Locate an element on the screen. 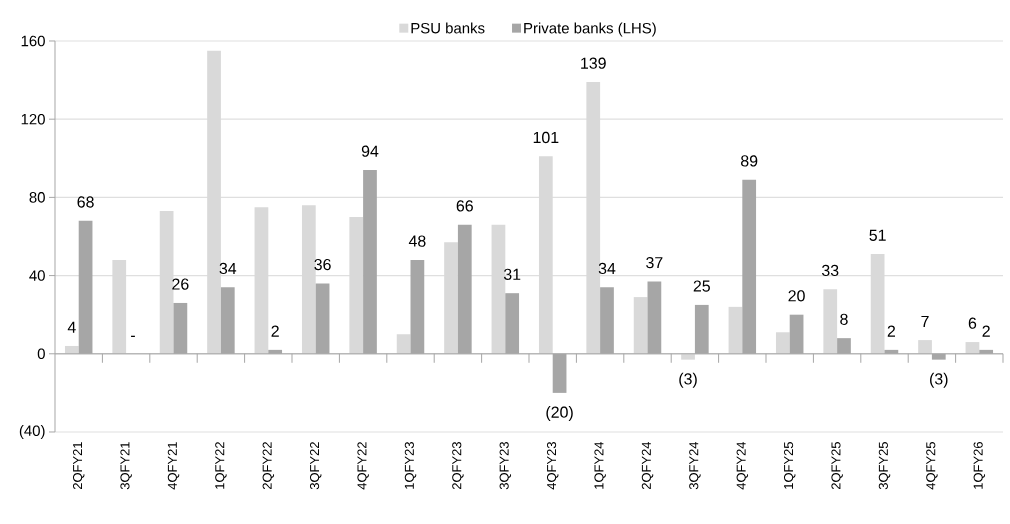  data-label: 33 is located at coordinates (830, 270).